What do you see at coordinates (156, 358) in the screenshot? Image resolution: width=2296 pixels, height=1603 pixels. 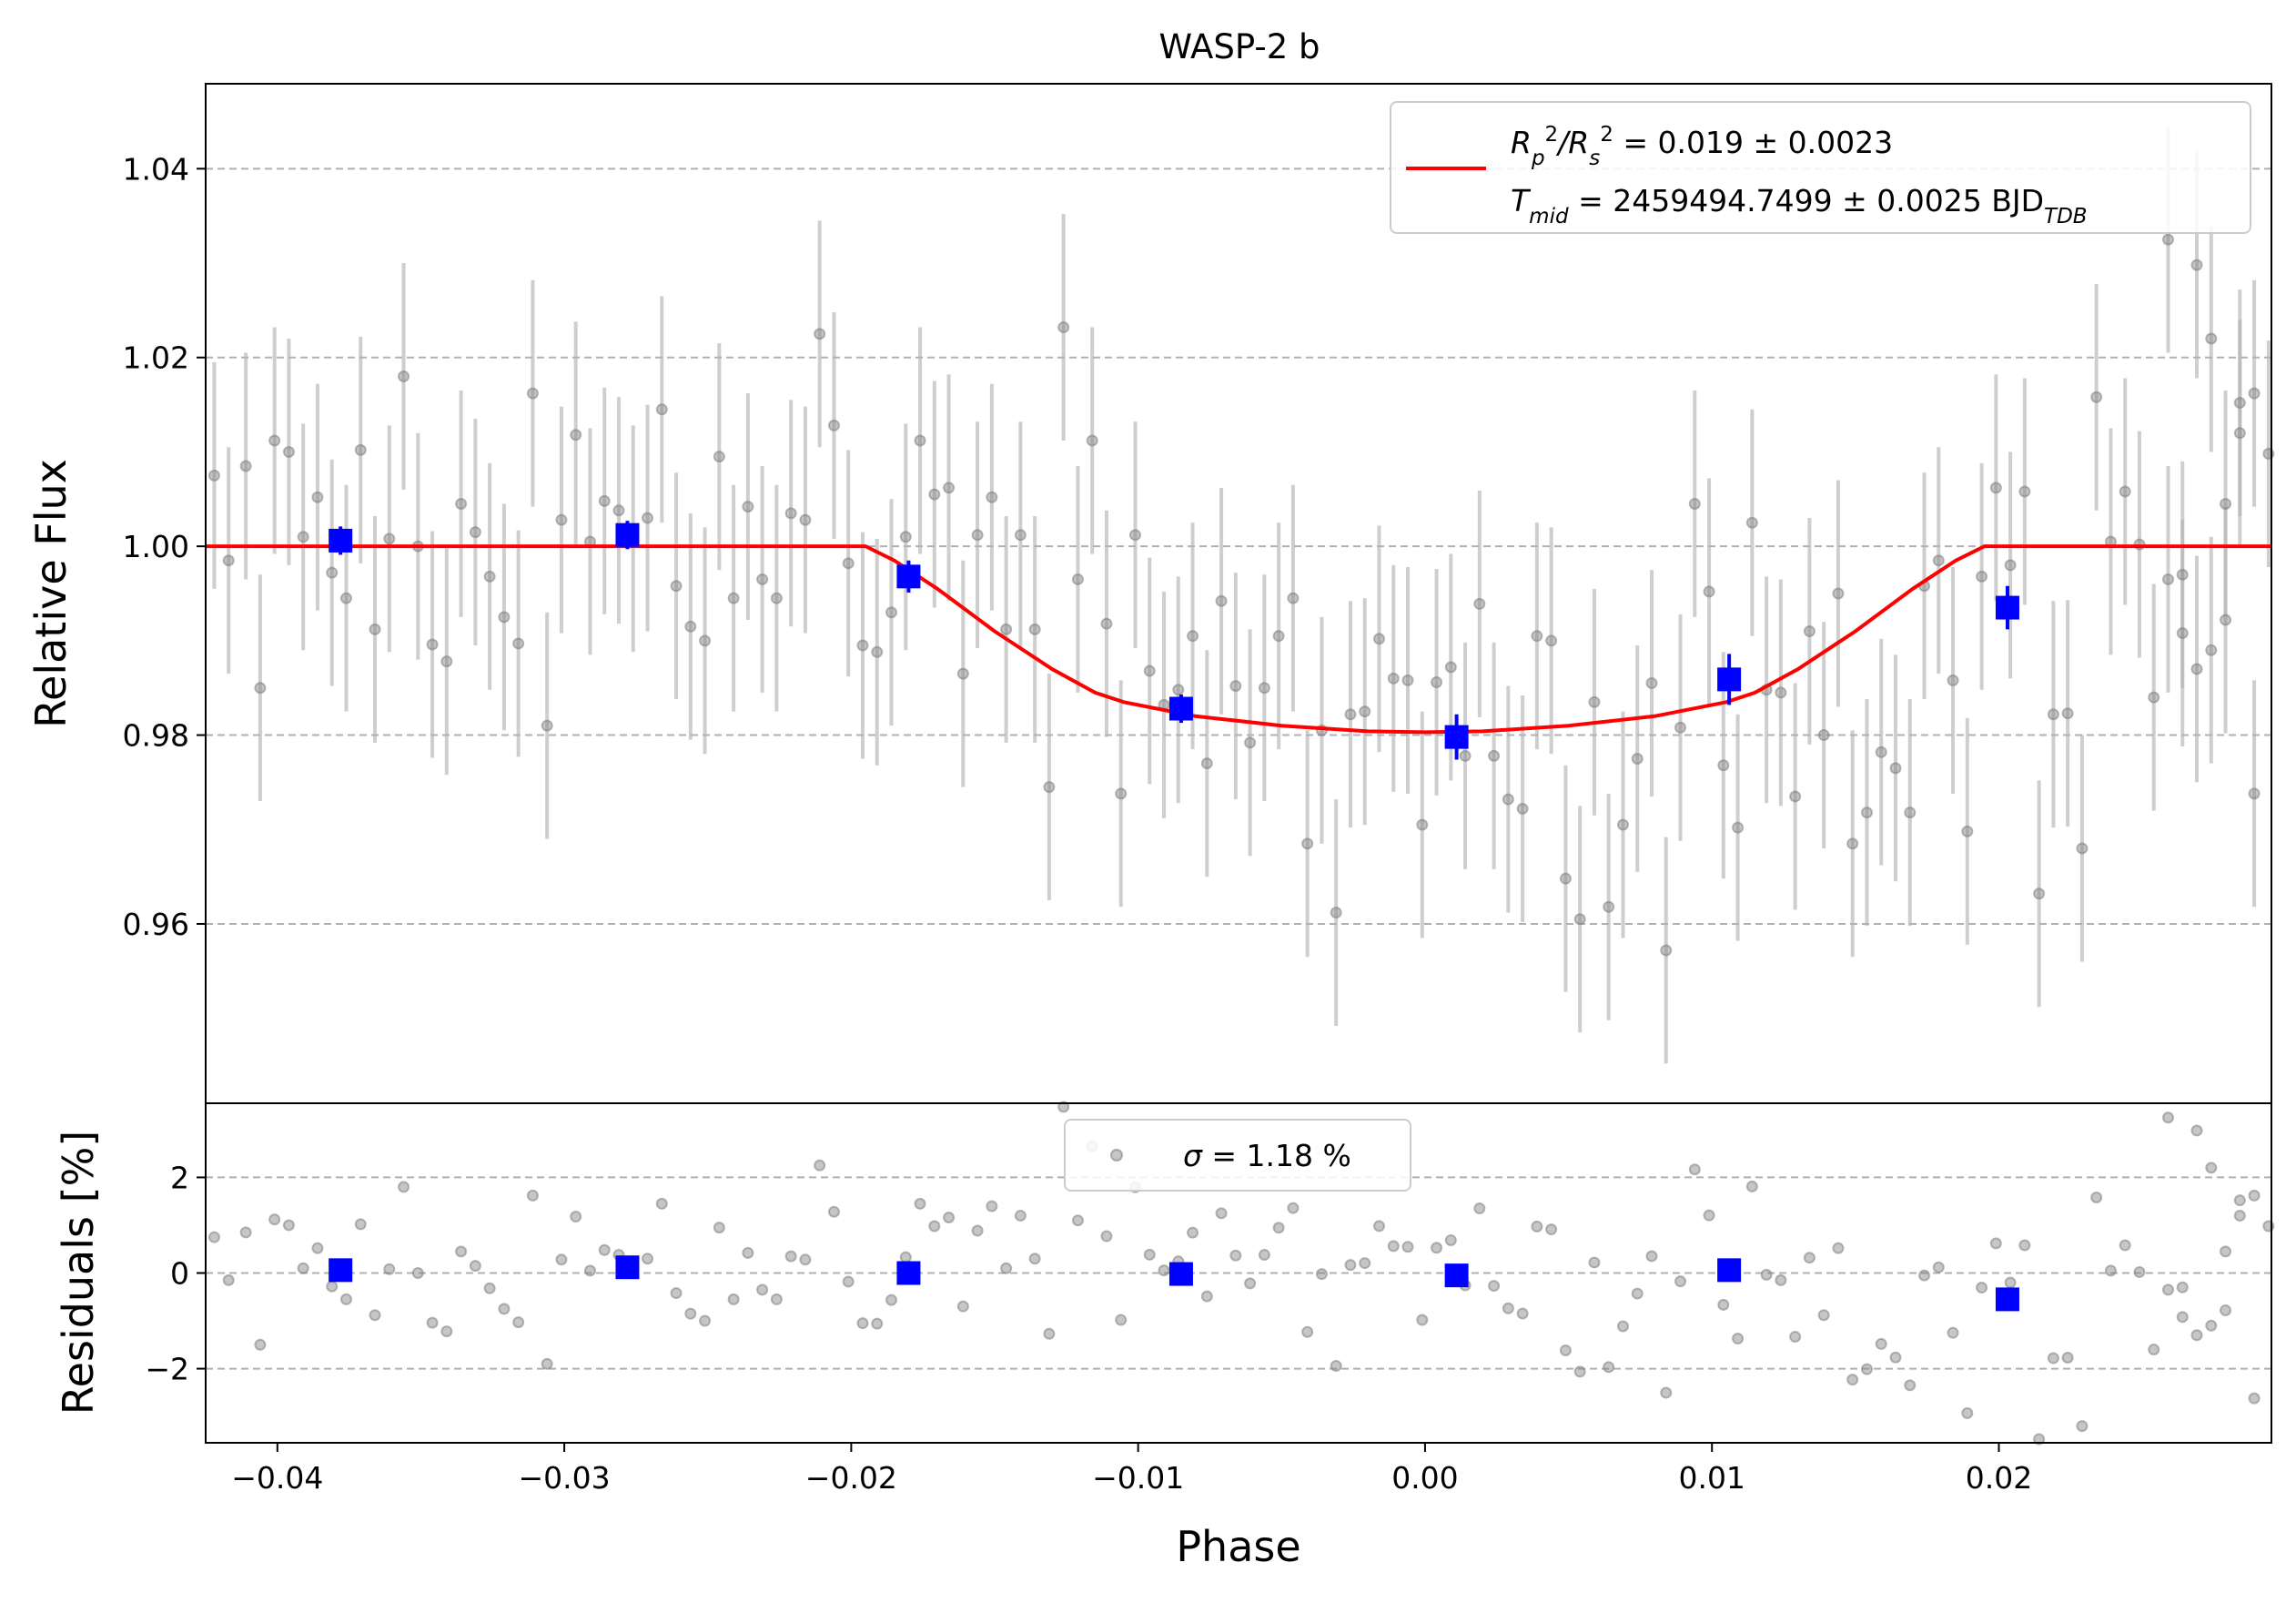 I see `flux-y-tick-label: 1.02` at bounding box center [156, 358].